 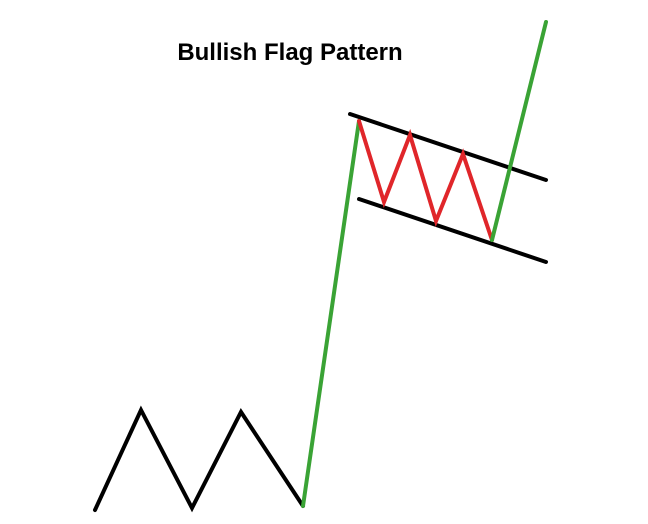 I want to click on flag-lower-trendline, so click(x=452, y=230).